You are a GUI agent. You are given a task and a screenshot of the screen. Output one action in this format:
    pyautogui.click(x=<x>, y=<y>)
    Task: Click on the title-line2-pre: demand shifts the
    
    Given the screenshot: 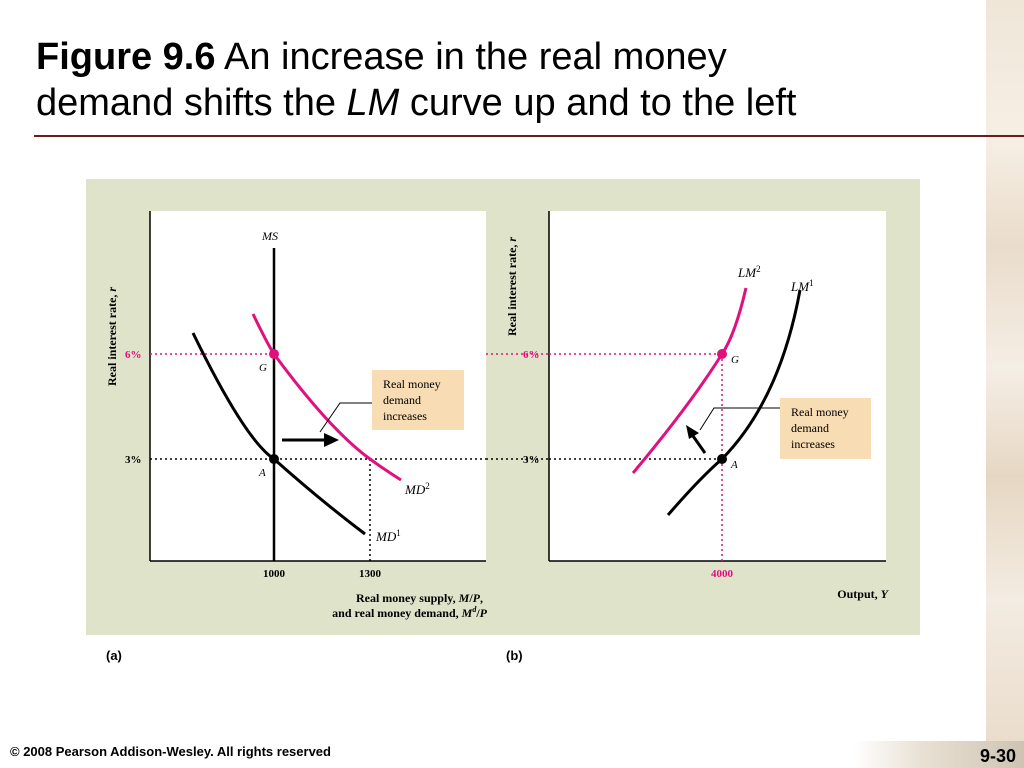 What is the action you would take?
    pyautogui.click(x=186, y=103)
    